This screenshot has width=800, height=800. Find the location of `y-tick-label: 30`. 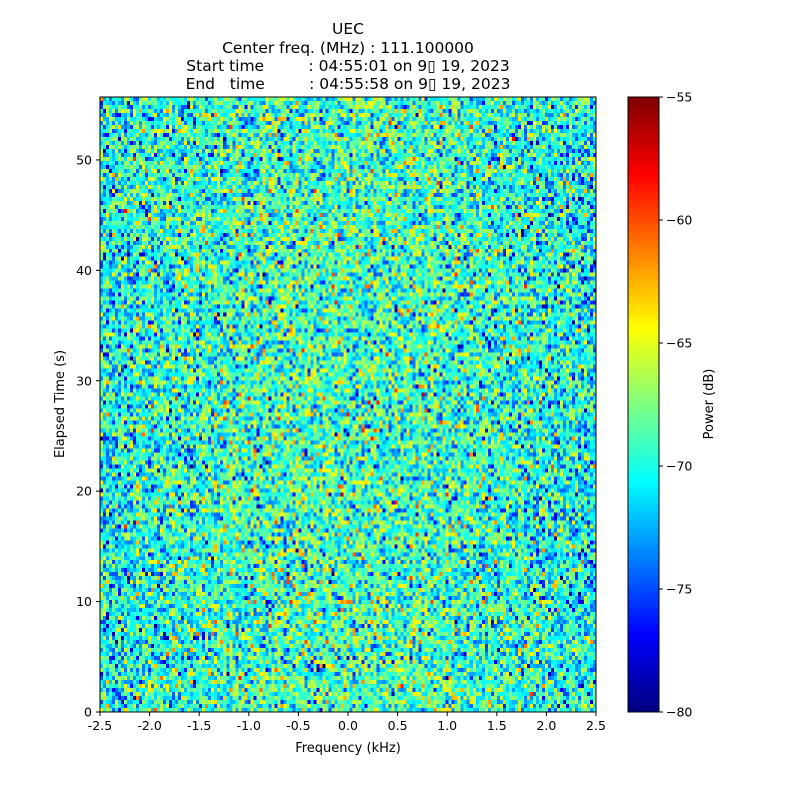

y-tick-label: 30 is located at coordinates (84, 380).